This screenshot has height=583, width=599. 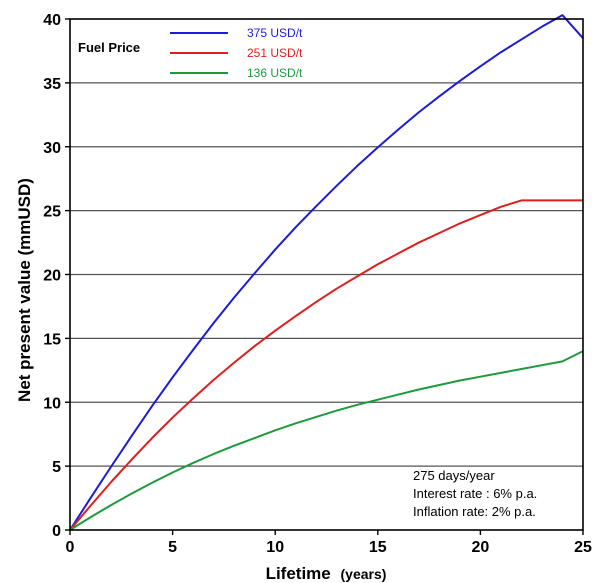 I want to click on y-axis-label: Net present value (mmUSD), so click(x=24, y=290).